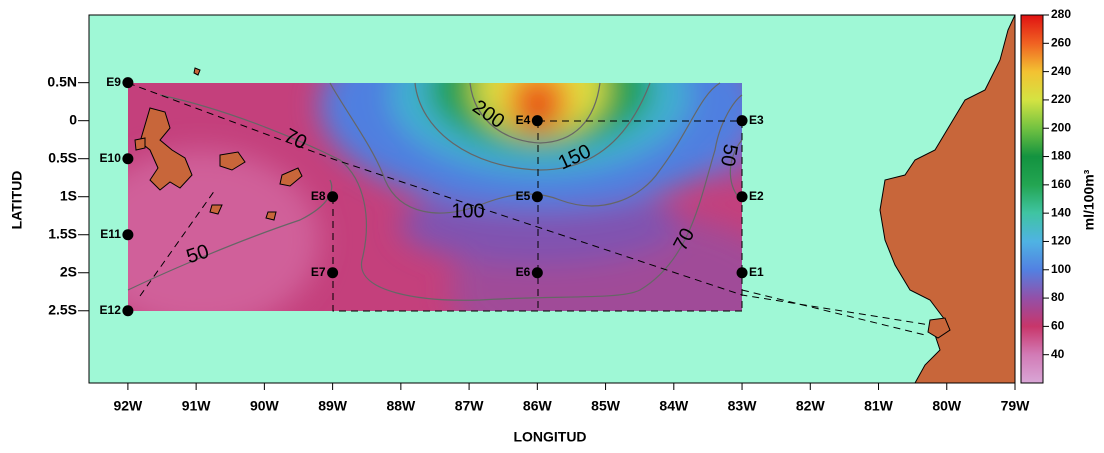 The width and height of the screenshot is (1104, 453). What do you see at coordinates (111, 310) in the screenshot?
I see `station-label: E12` at bounding box center [111, 310].